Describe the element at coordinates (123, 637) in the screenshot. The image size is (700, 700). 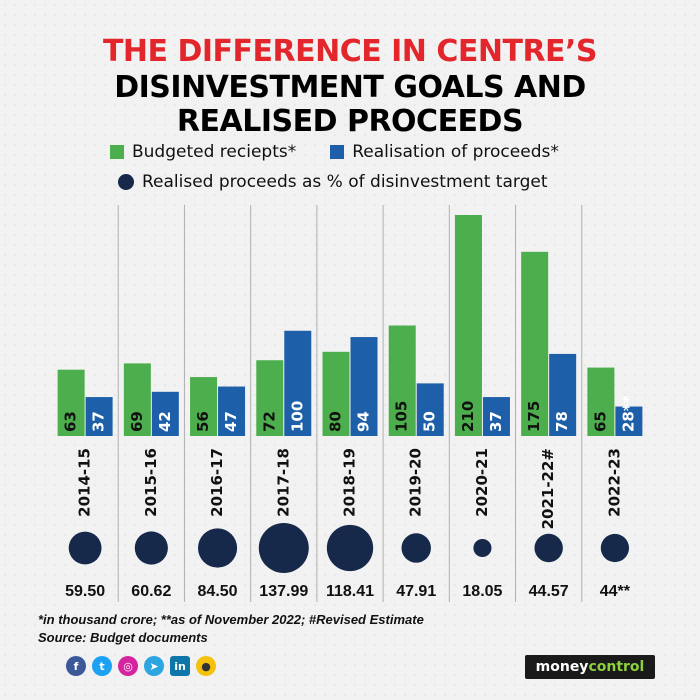
I see `source-note: Source: Budget documents` at that location.